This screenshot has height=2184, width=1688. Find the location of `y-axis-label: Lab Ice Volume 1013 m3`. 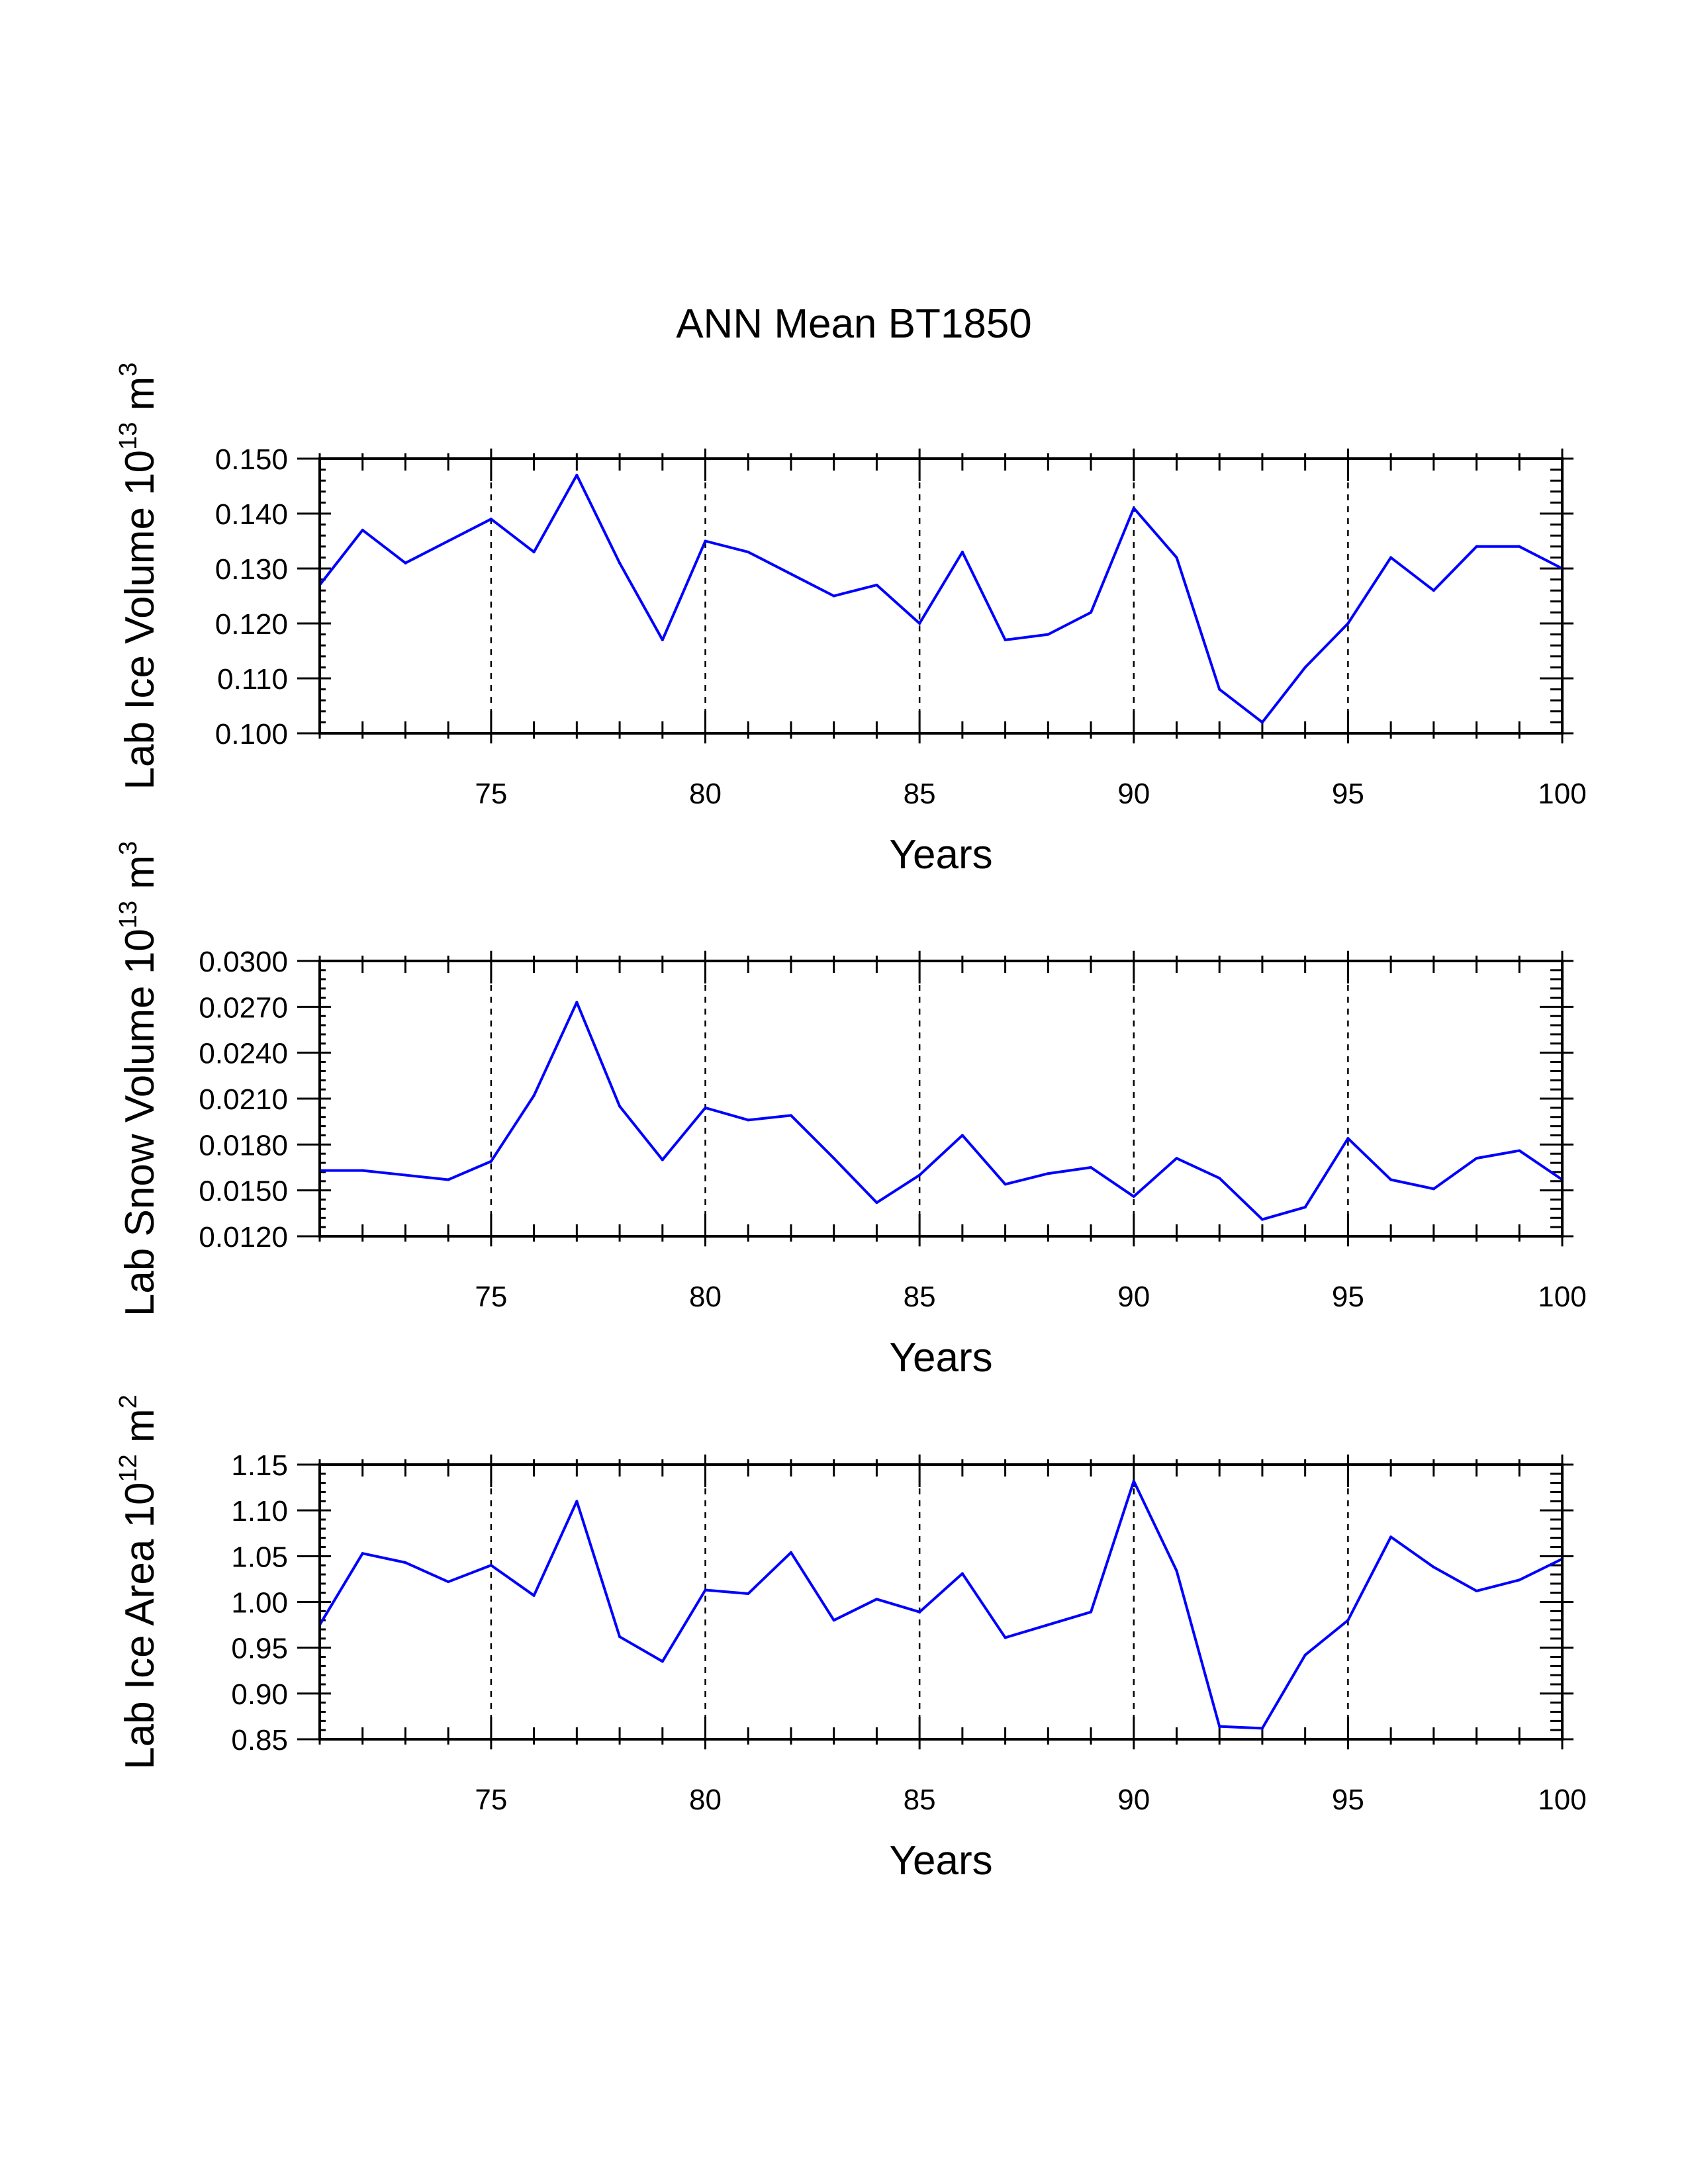

y-axis-label: Lab Ice Volume 1013 m3 is located at coordinates (139, 576).